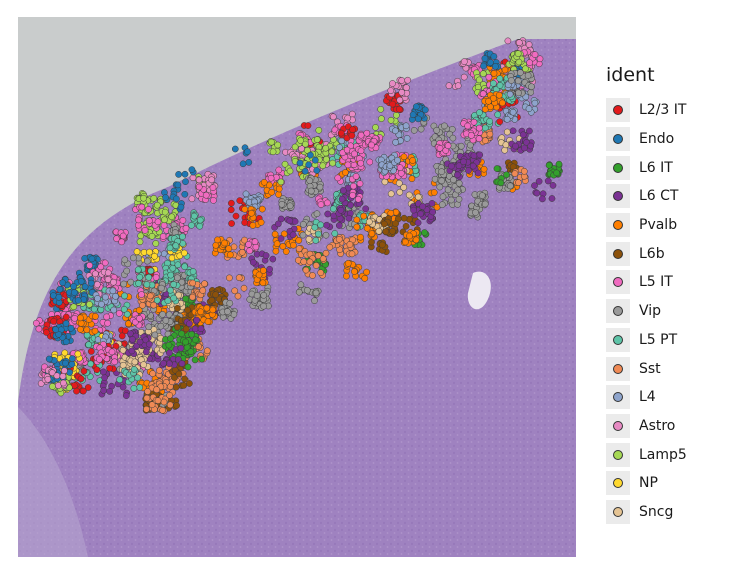 The height and width of the screenshot is (580, 730). What do you see at coordinates (630, 75) in the screenshot?
I see `legend-title: ident` at bounding box center [630, 75].